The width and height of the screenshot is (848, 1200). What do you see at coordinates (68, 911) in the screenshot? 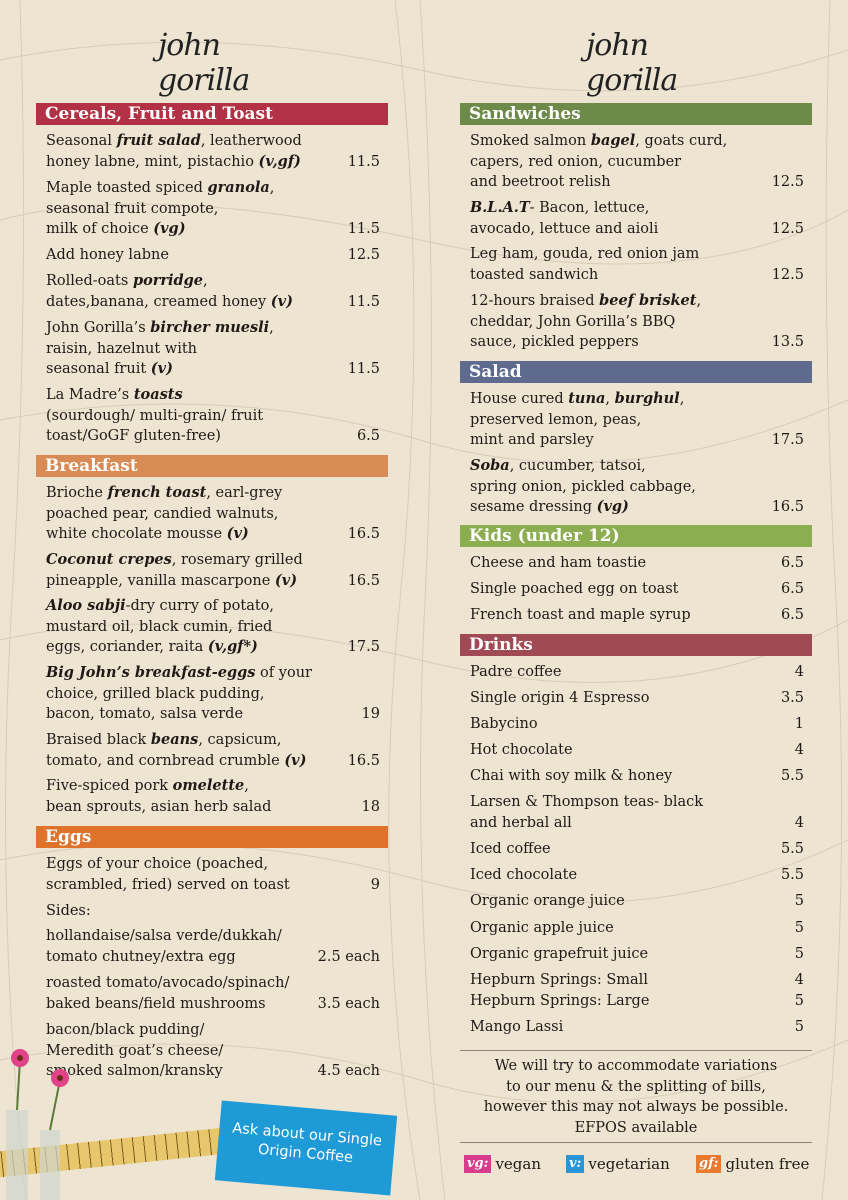
I see `menu-item-description: Sides:` at bounding box center [68, 911].